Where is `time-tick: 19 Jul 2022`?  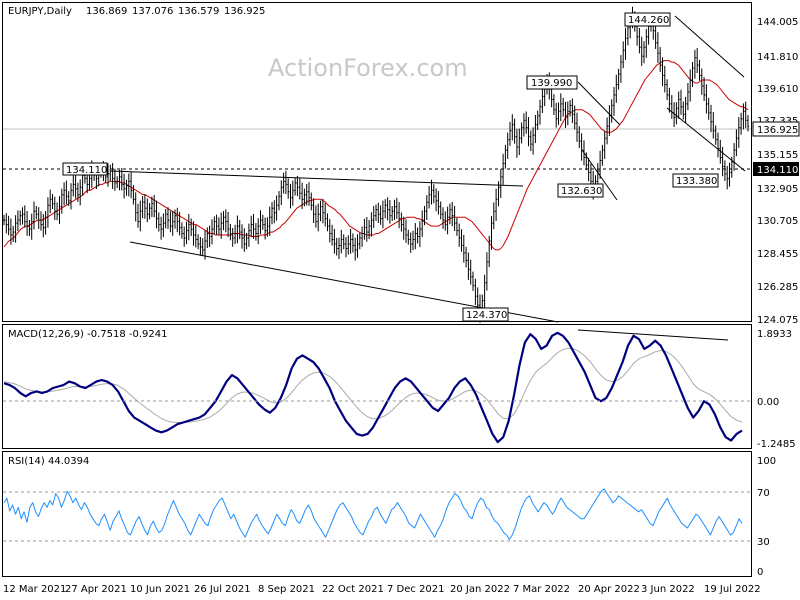 time-tick: 19 Jul 2022 is located at coordinates (732, 589).